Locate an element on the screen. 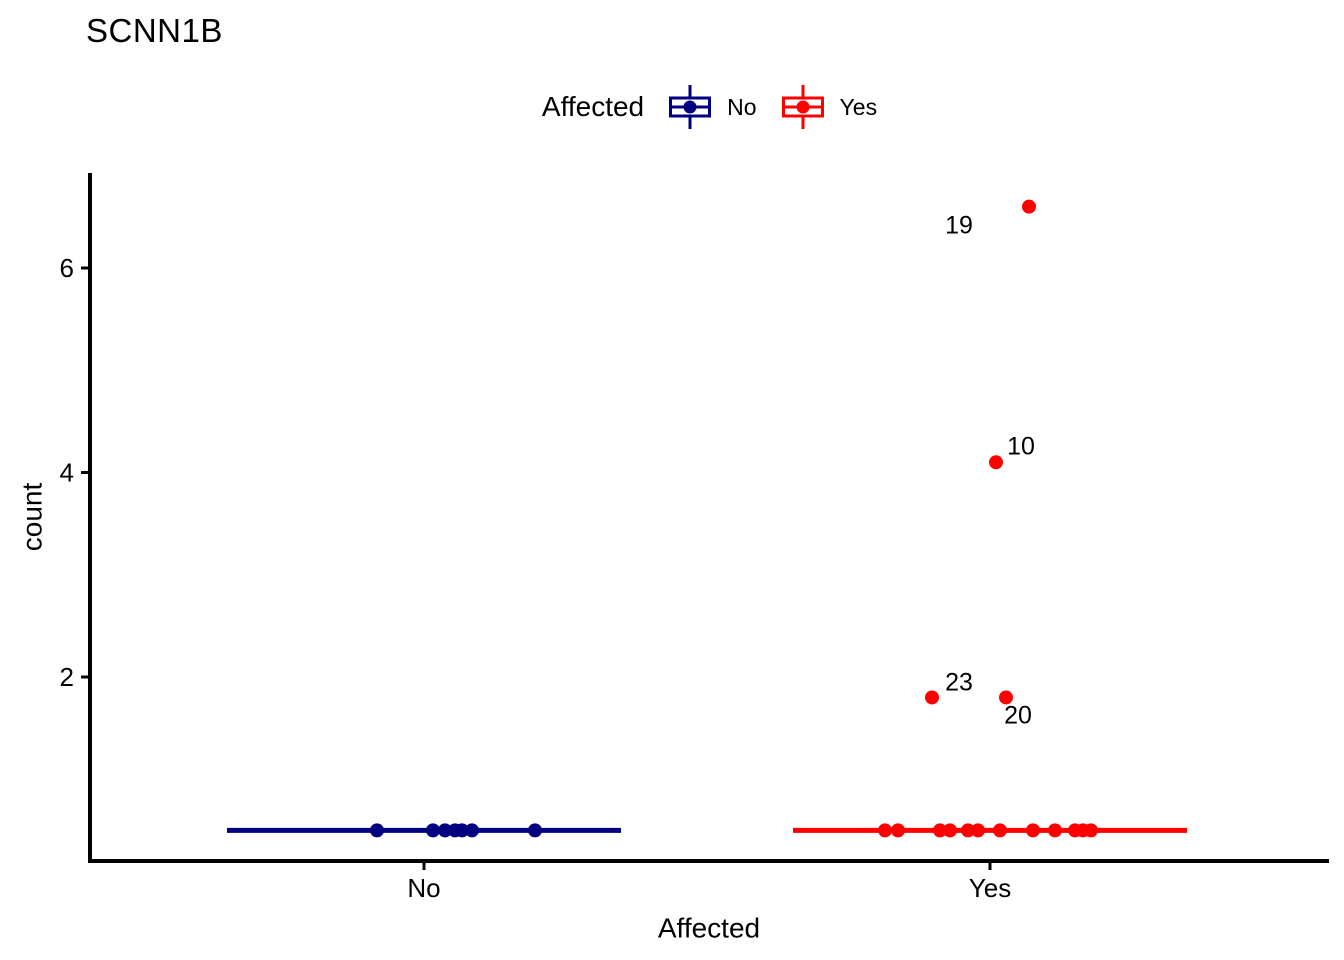  legend-entry-no: No is located at coordinates (711, 107).